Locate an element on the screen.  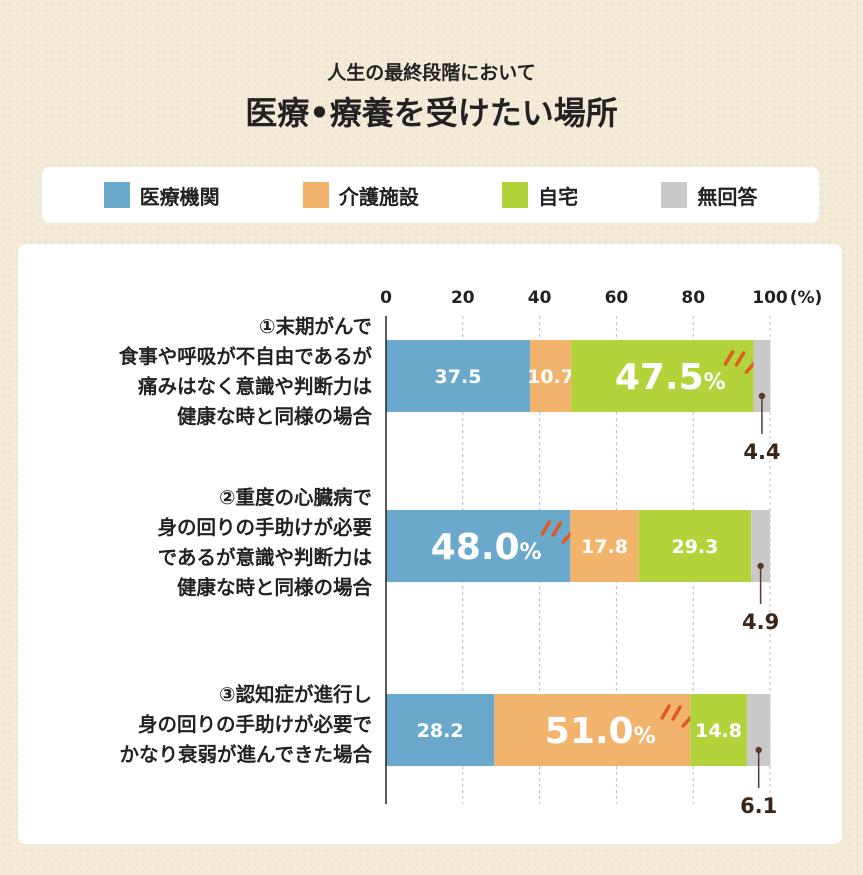
legend-item-home: 自宅 is located at coordinates (540, 195).